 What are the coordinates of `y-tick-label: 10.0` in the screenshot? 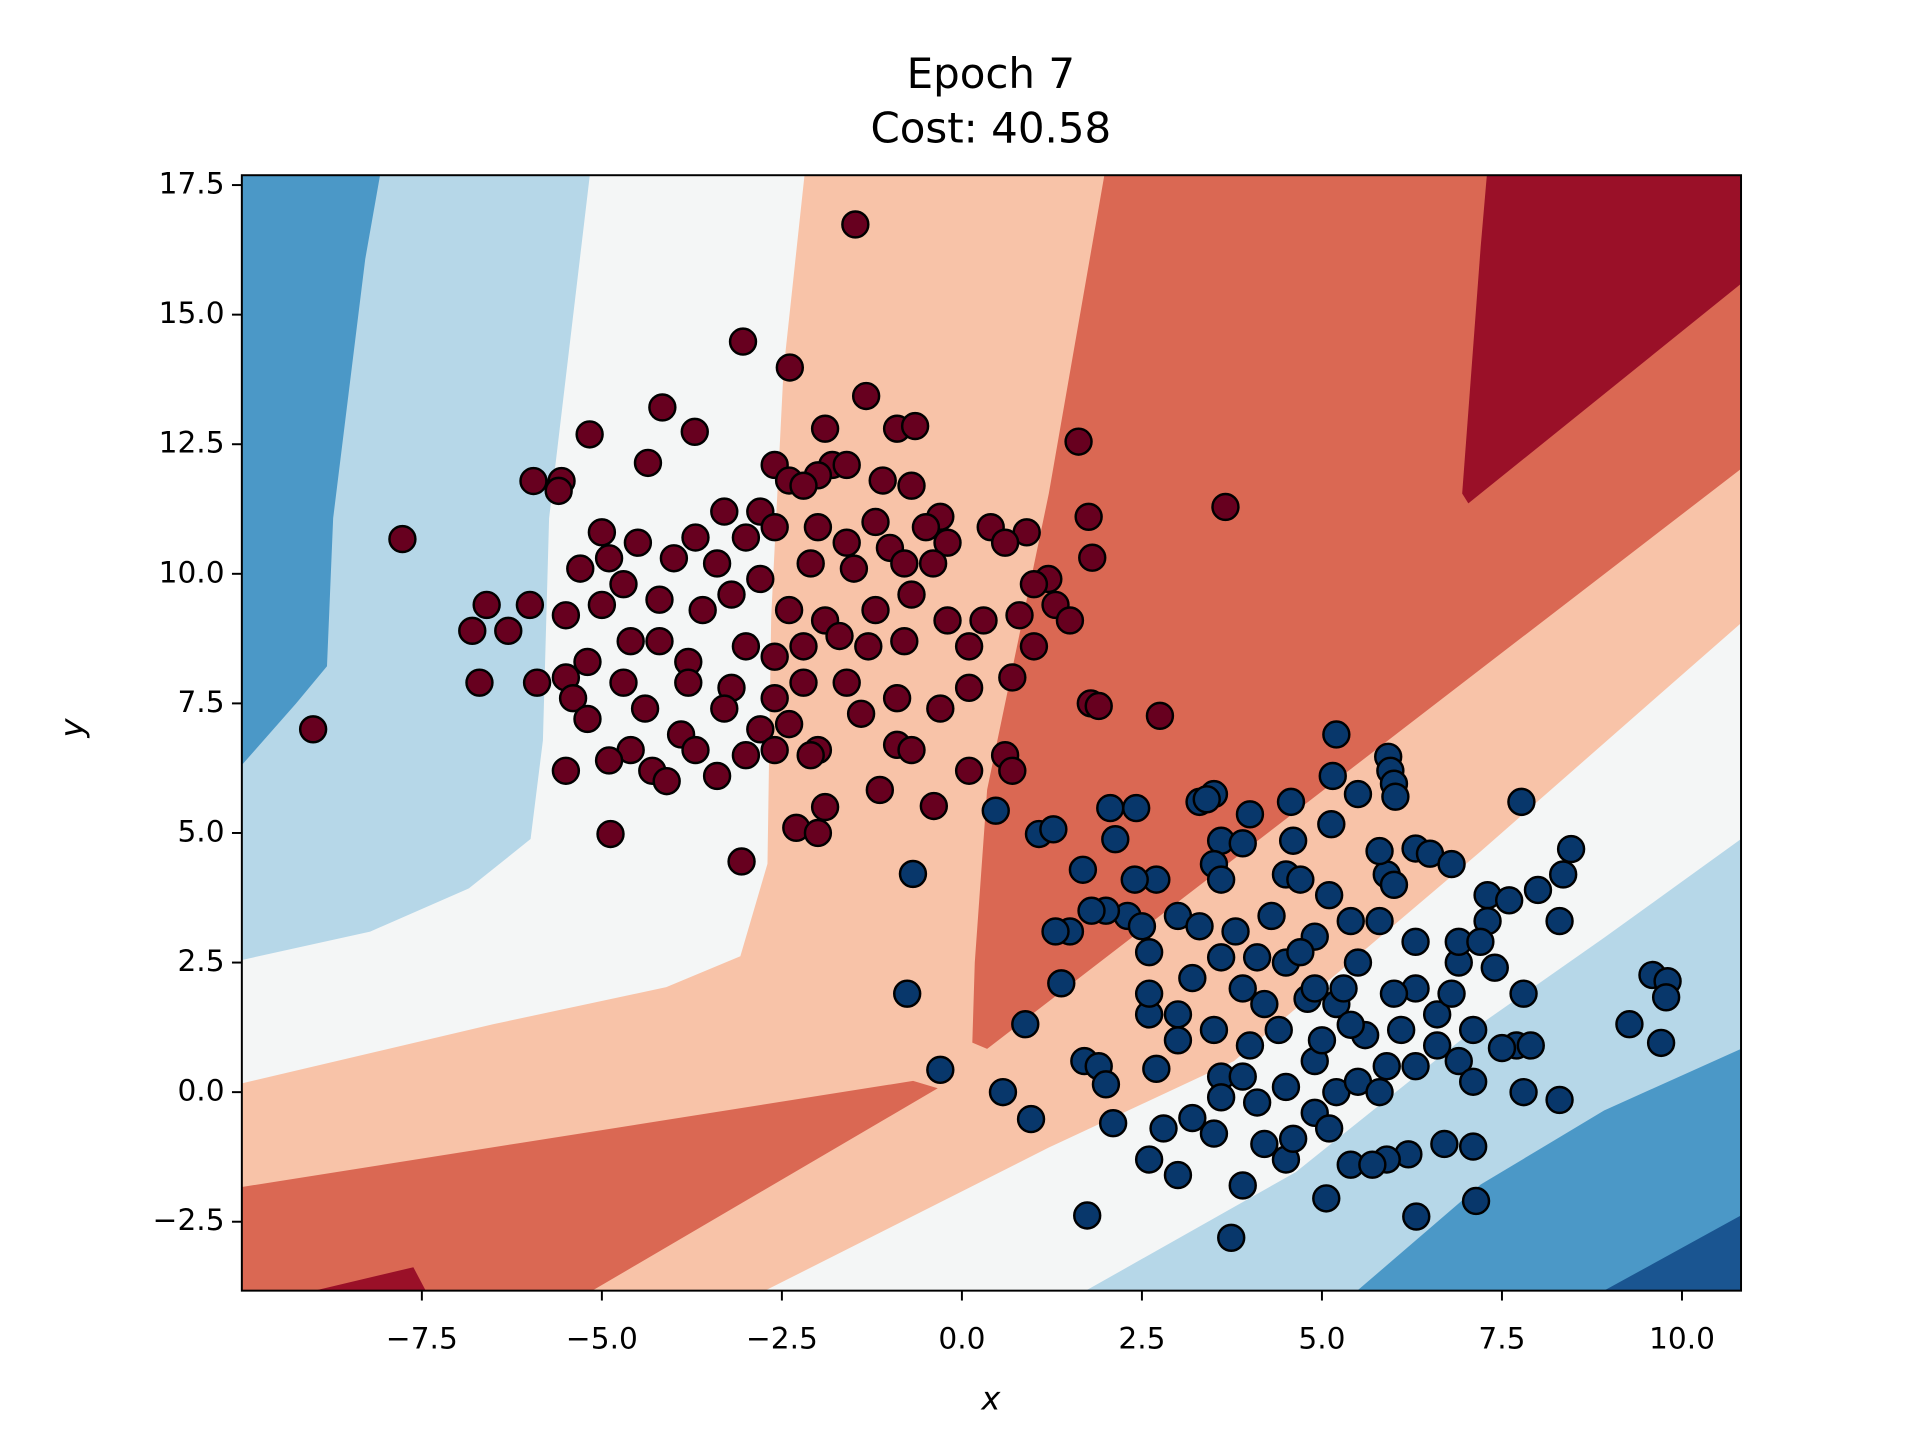 It's located at (192, 572).